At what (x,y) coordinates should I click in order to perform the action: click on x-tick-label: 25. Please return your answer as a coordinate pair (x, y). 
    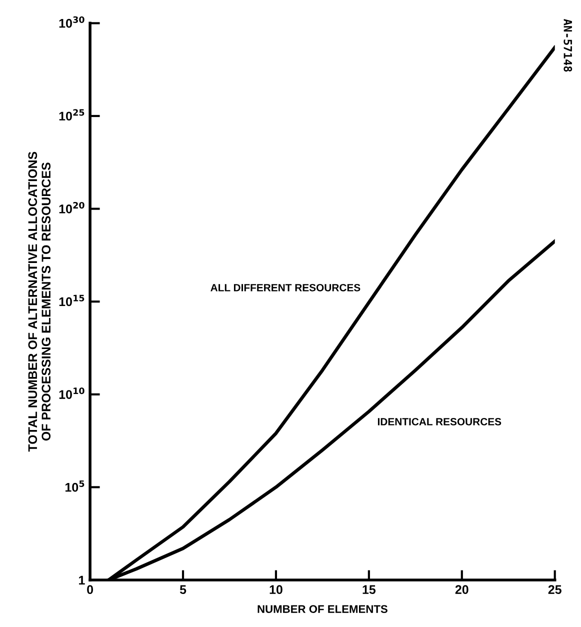
    Looking at the image, I should click on (555, 589).